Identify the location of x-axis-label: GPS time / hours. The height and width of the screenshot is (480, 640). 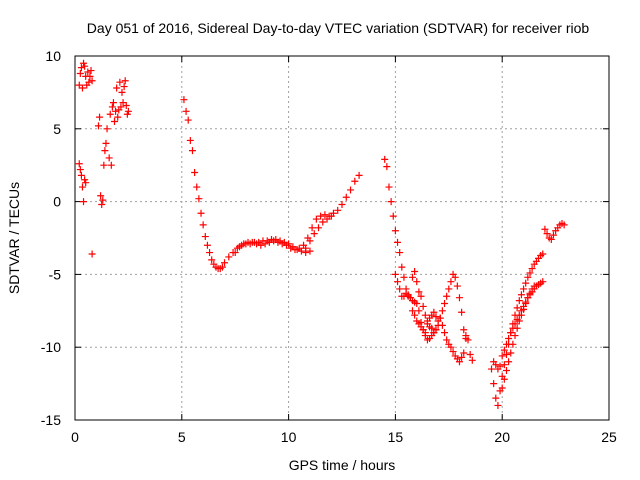
(342, 465).